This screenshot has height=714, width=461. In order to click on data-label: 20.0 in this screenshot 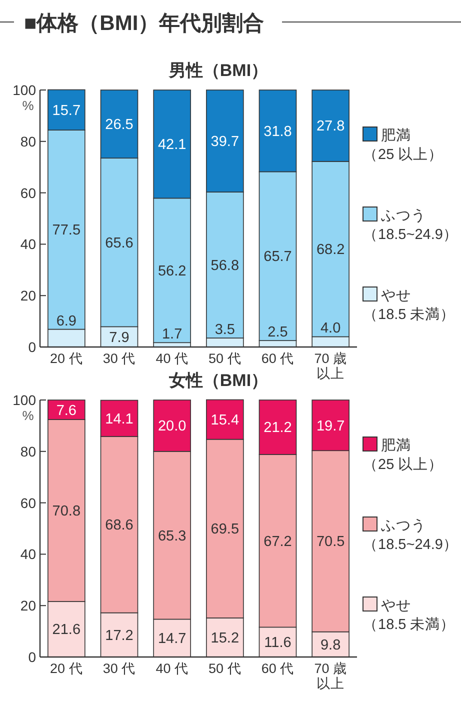, I will do `click(172, 426)`.